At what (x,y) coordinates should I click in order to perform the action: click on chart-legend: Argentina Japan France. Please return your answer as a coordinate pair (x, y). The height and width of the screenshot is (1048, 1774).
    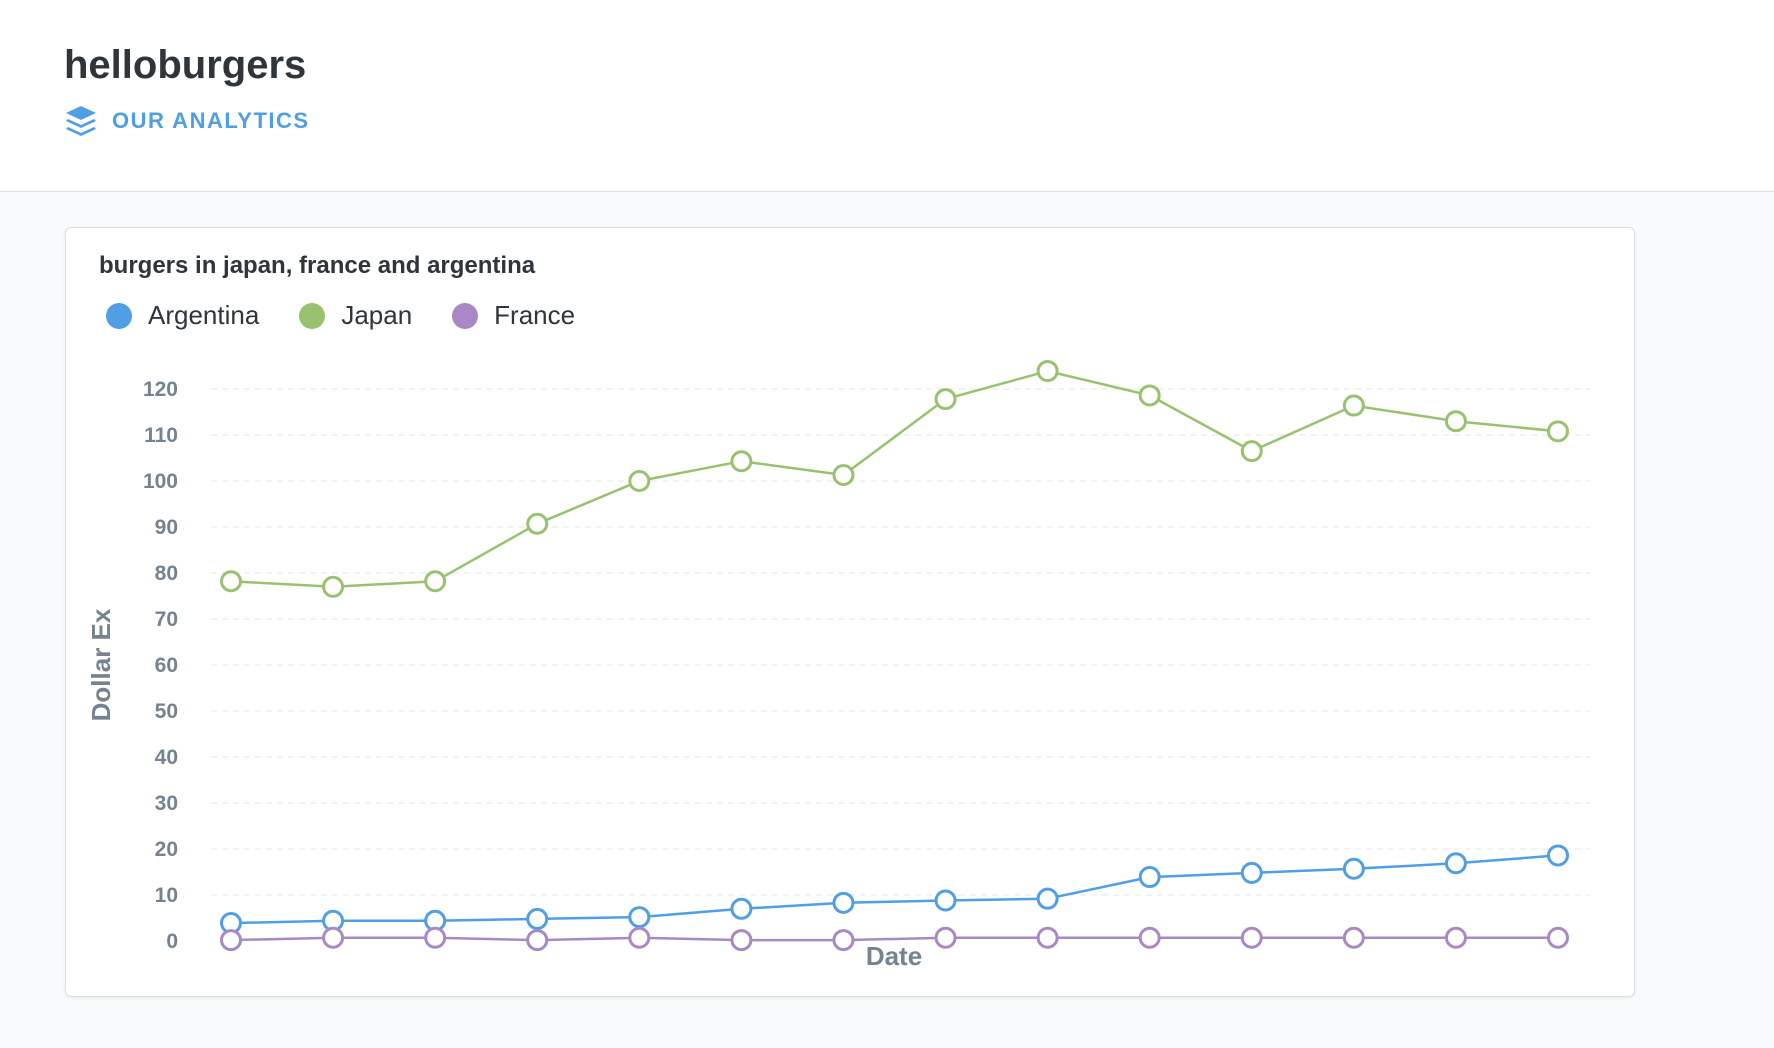
    Looking at the image, I should click on (360, 315).